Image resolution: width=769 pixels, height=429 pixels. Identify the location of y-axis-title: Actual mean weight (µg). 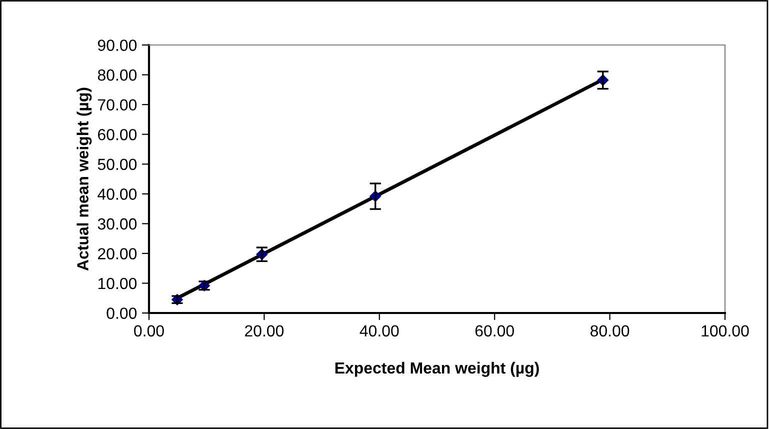
(84, 179).